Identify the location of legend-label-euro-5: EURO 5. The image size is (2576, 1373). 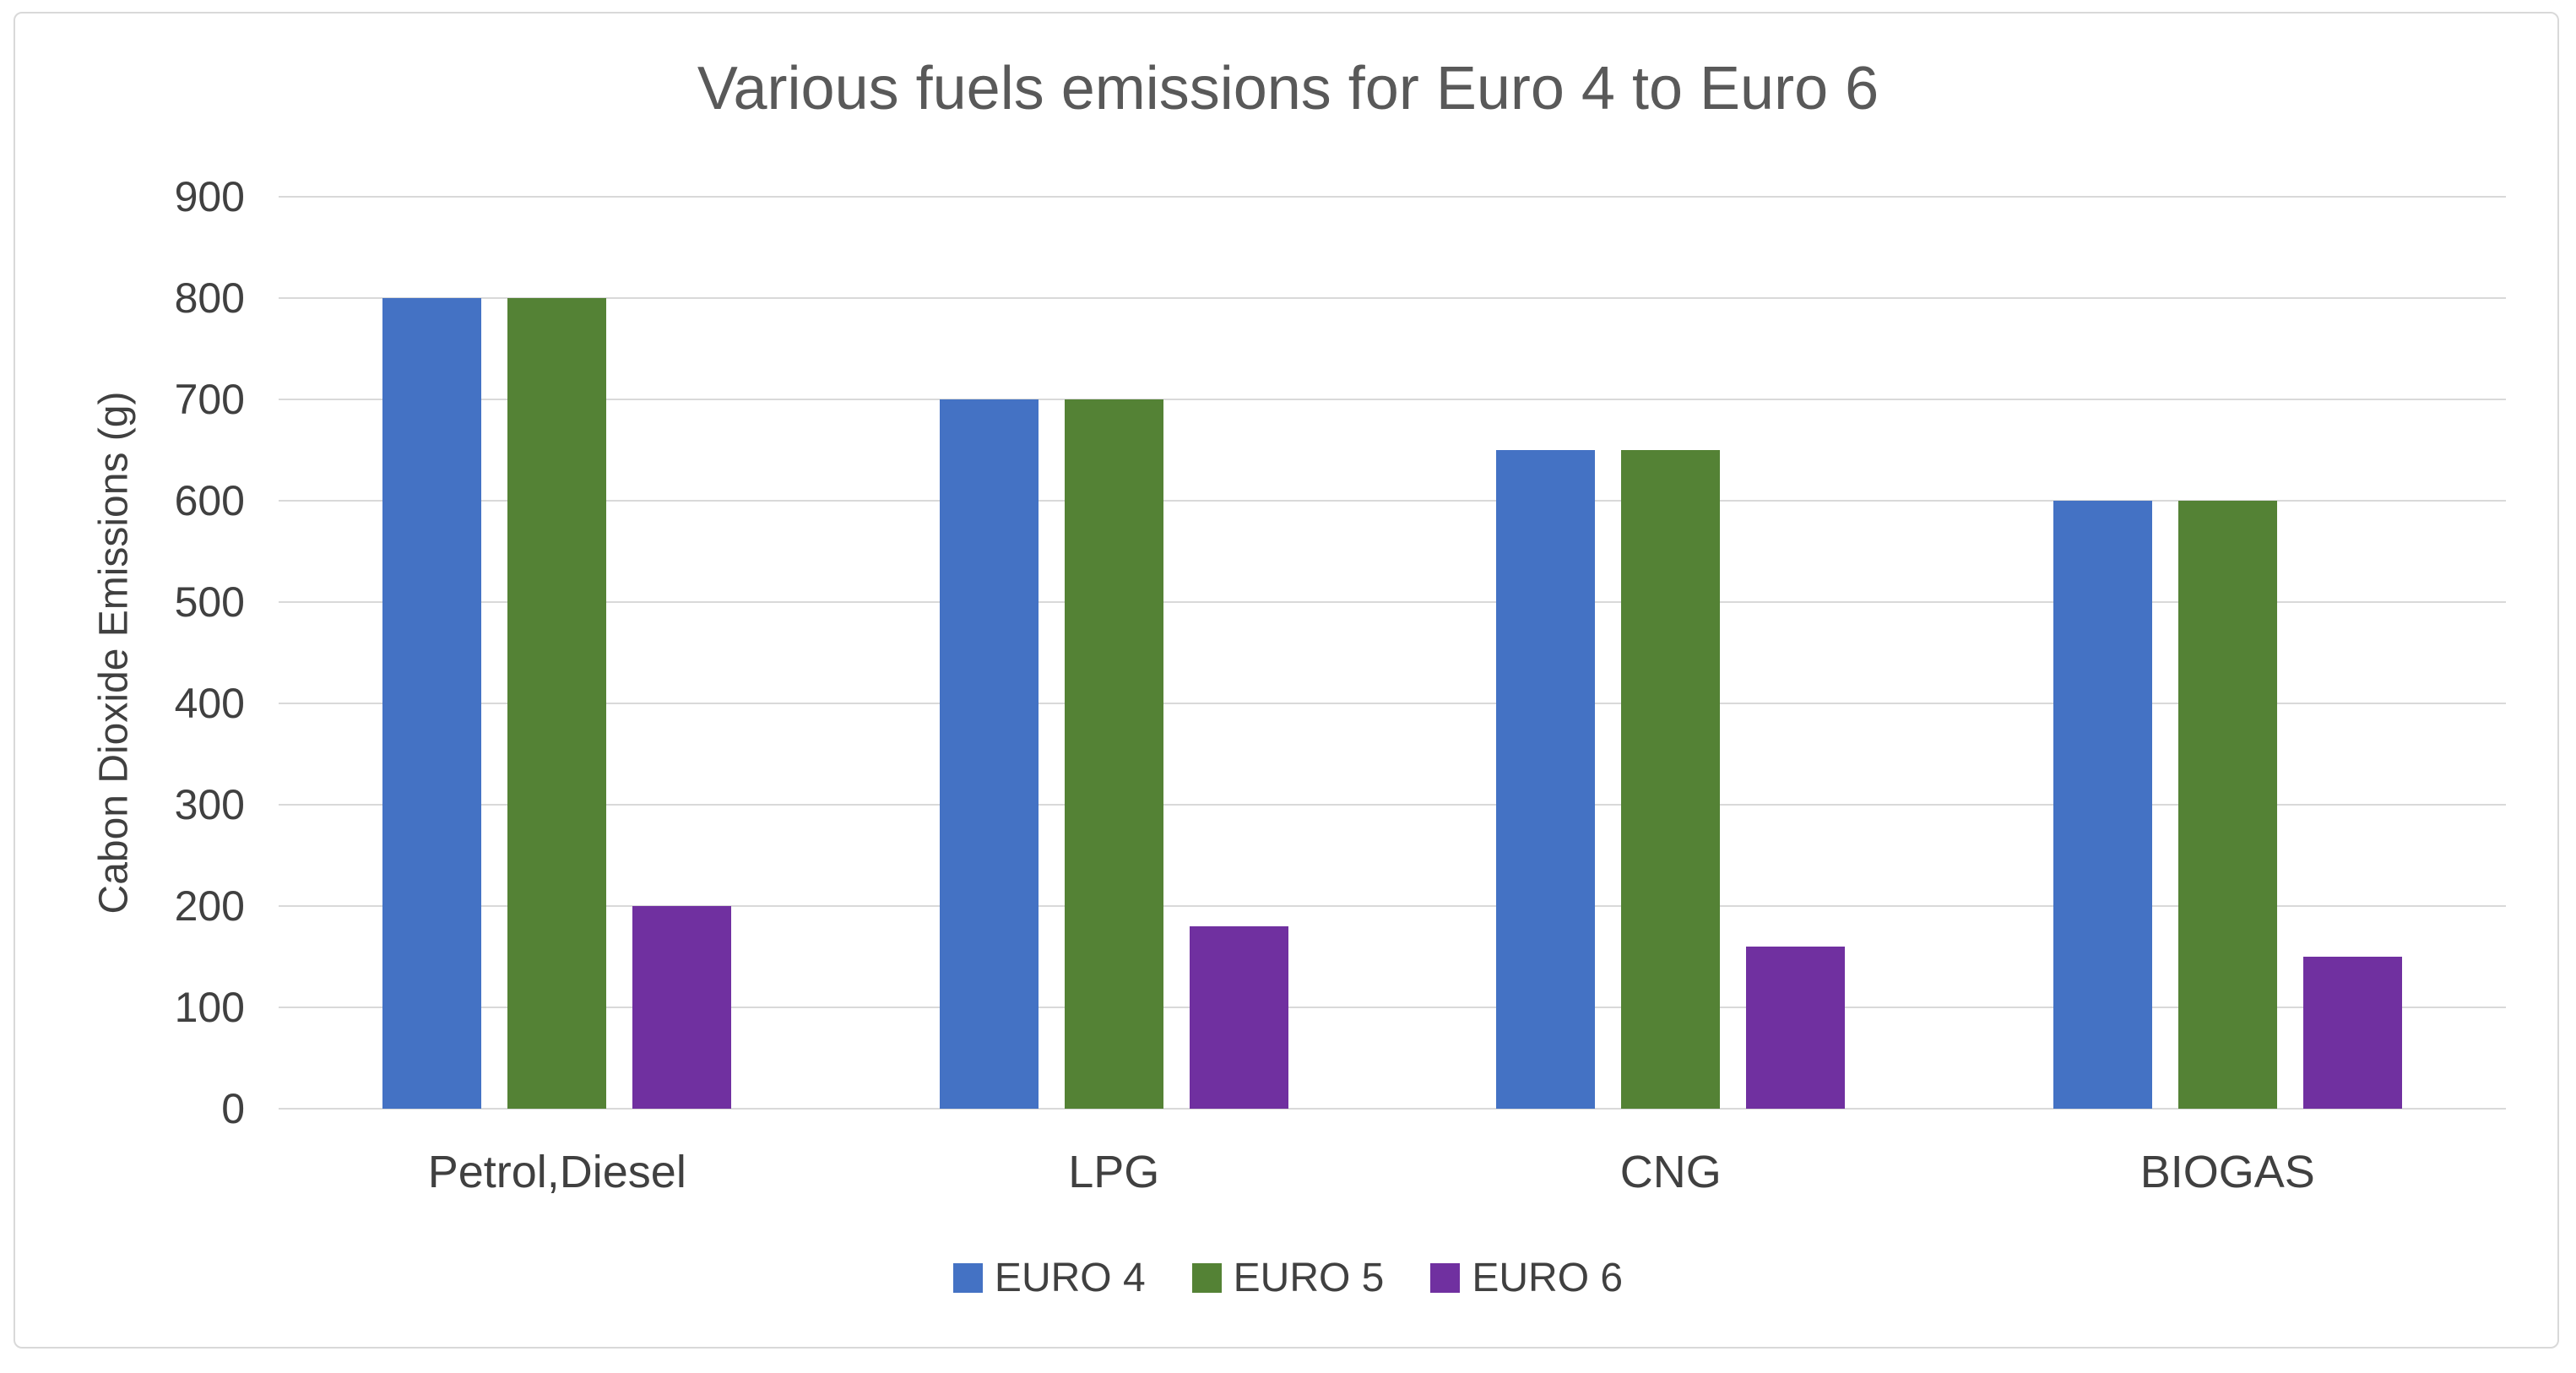
(1309, 1278).